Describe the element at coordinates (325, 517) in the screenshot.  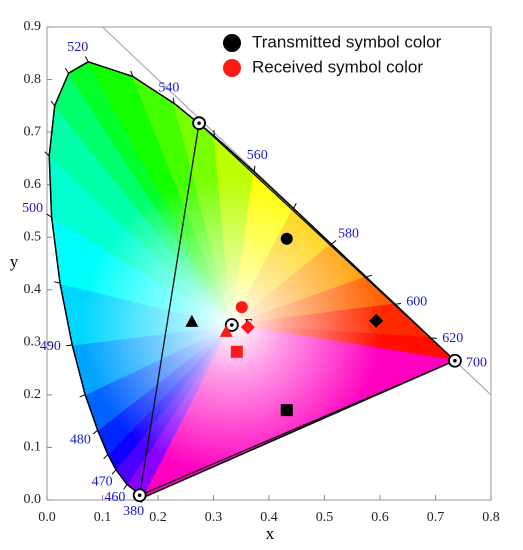
I see `x-tick-label: 0.5` at that location.